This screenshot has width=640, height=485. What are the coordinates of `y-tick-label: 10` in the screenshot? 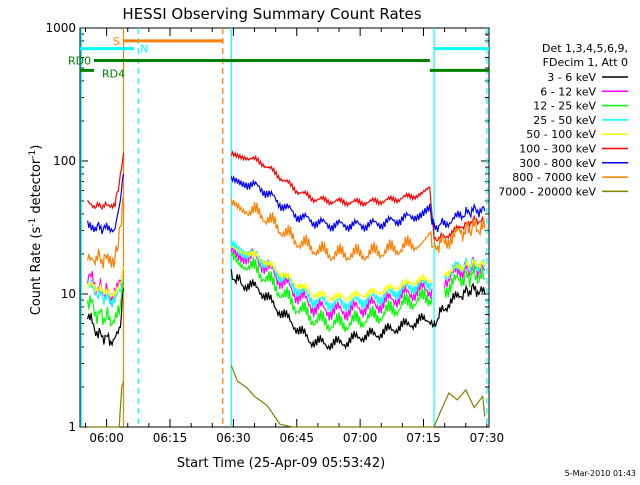 It's located at (68, 294).